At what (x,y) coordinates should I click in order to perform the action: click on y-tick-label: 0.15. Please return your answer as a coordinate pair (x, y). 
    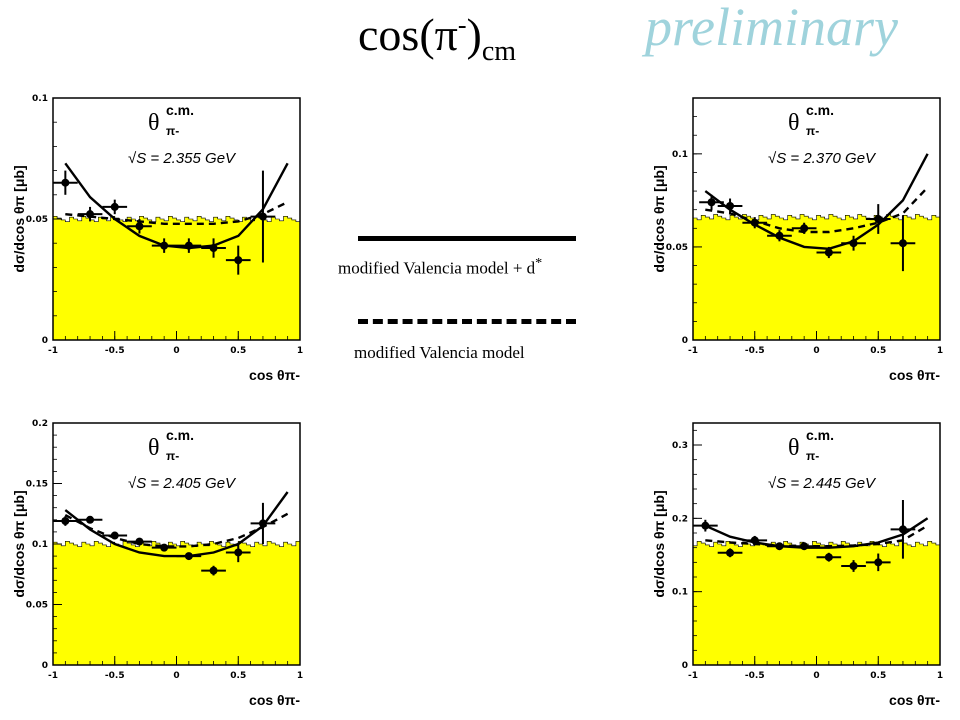
    Looking at the image, I should click on (37, 485).